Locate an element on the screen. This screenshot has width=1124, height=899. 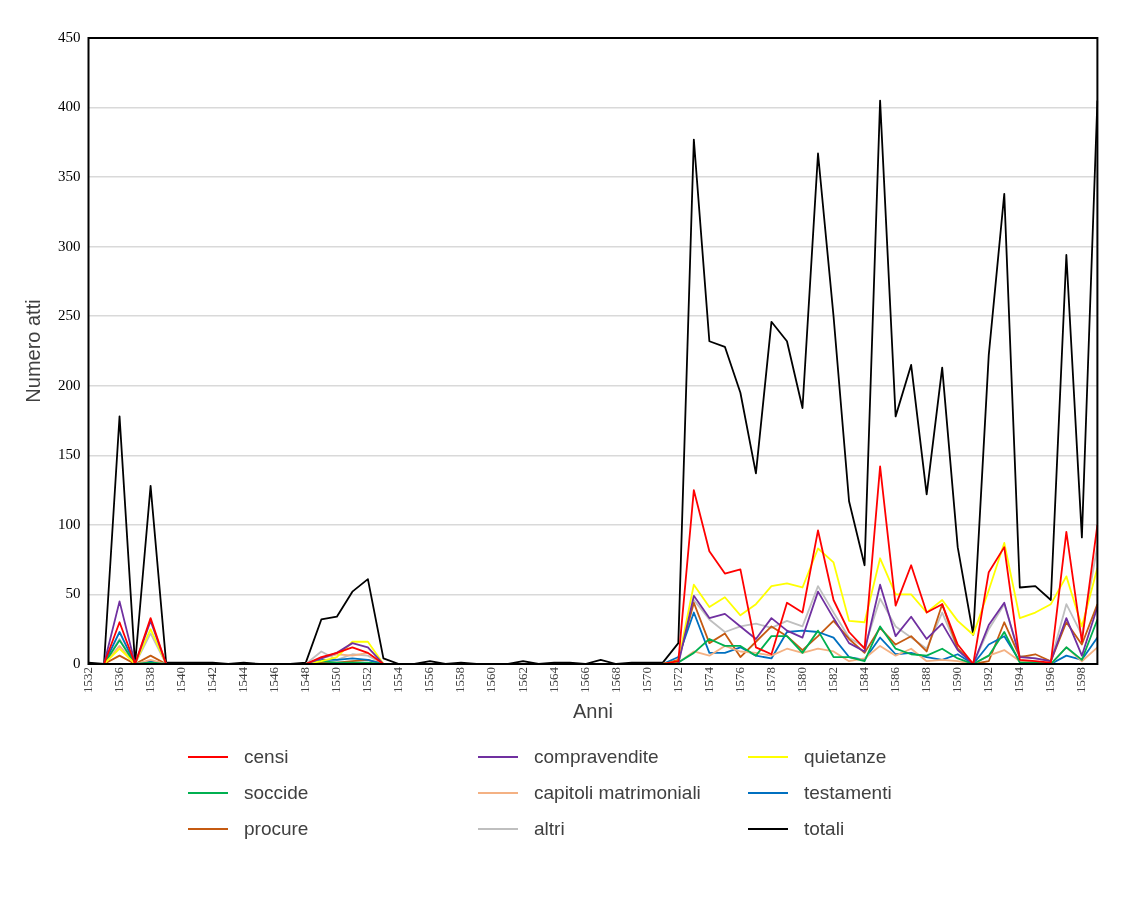
x-tick-label: 1544 is located at coordinates (243, 679).